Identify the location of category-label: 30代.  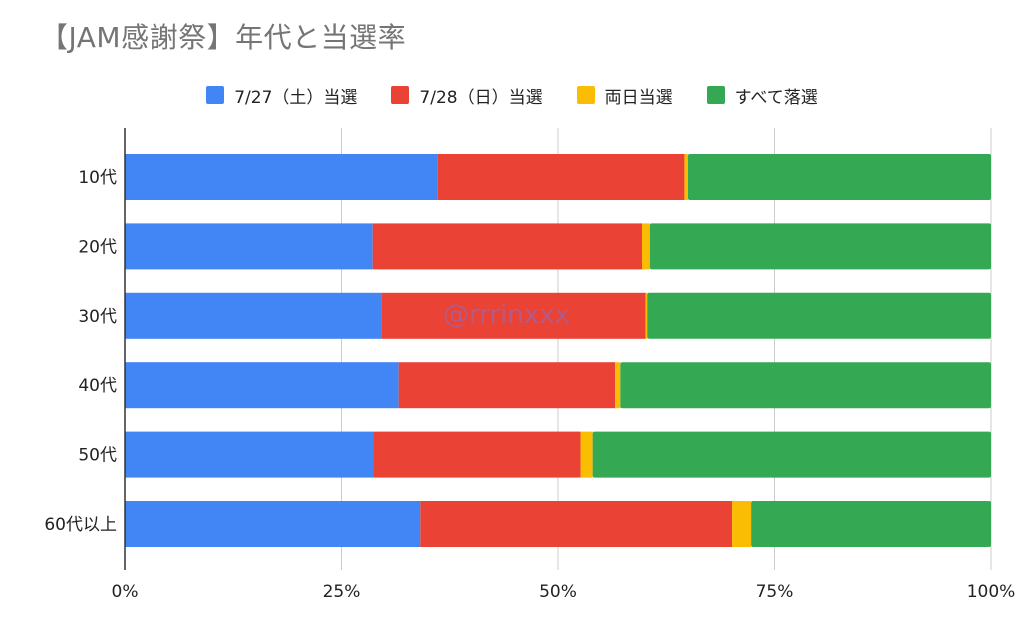
(97, 317).